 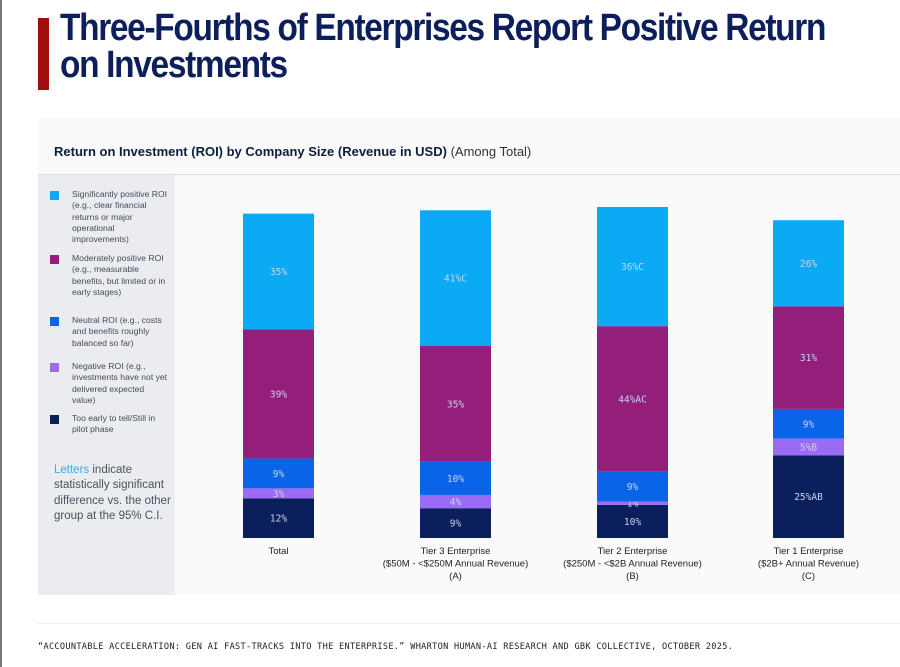 I want to click on category-label: Tier 3 Enterprise, so click(x=456, y=551).